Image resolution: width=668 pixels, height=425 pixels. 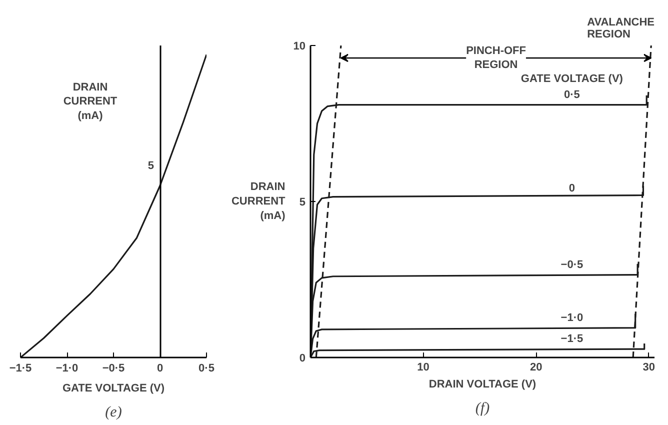 I want to click on text: (e), so click(x=113, y=412).